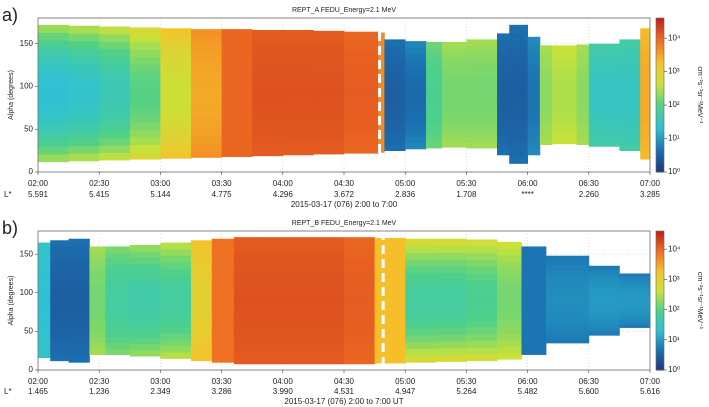 This screenshot has height=407, width=709. What do you see at coordinates (10, 228) in the screenshot?
I see `panel-label: b)` at bounding box center [10, 228].